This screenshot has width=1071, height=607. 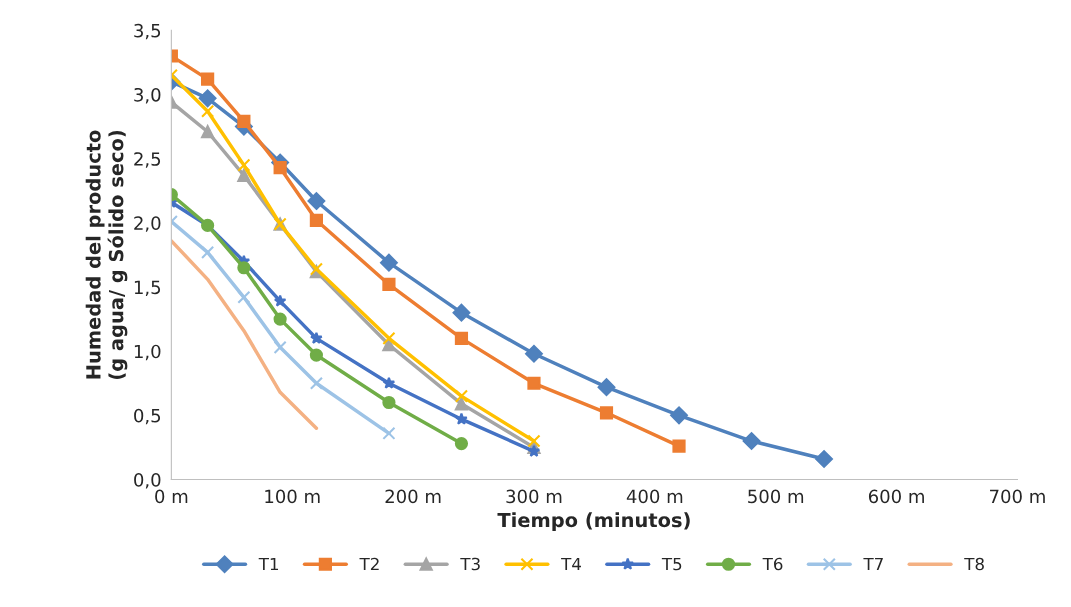 What do you see at coordinates (534, 496) in the screenshot?
I see `x-tick-label: 300 m` at bounding box center [534, 496].